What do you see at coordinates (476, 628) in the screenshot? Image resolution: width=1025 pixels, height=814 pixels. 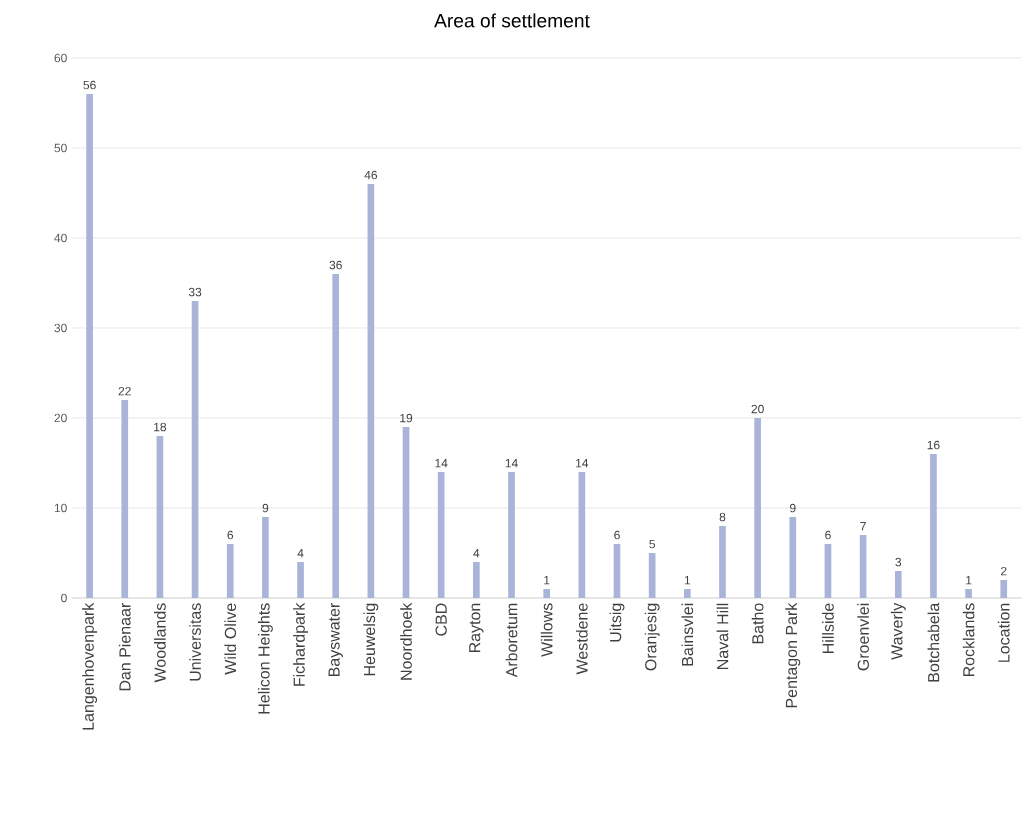 I see `x-tick-label: Rayton` at bounding box center [476, 628].